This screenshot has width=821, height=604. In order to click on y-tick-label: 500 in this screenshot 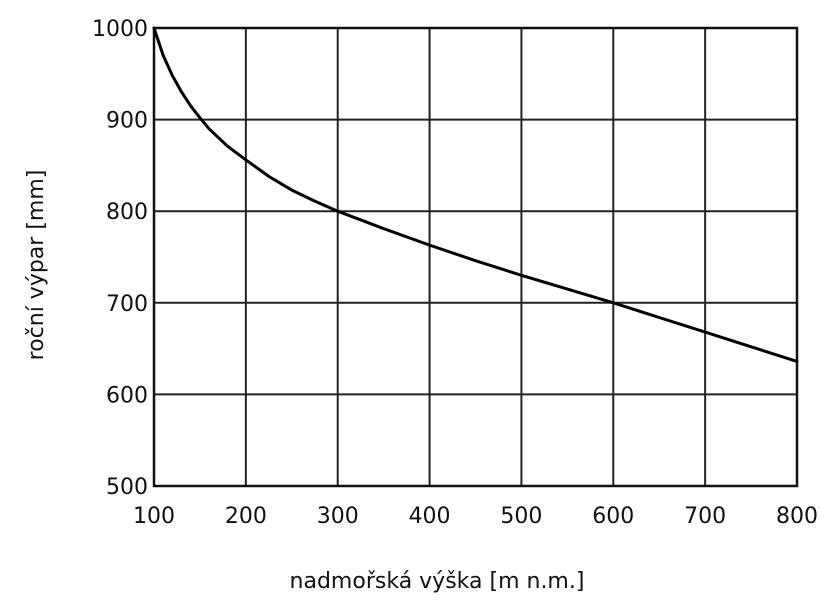, I will do `click(127, 487)`.